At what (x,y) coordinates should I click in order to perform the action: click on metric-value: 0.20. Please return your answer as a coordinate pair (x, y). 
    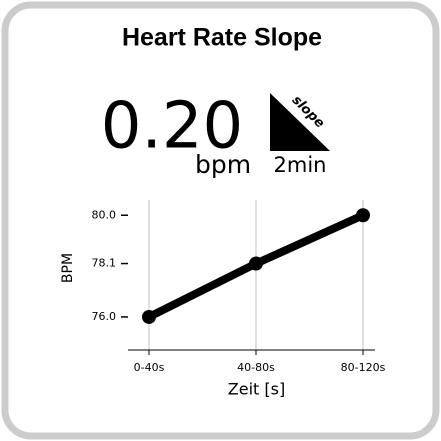
    Looking at the image, I should click on (172, 127).